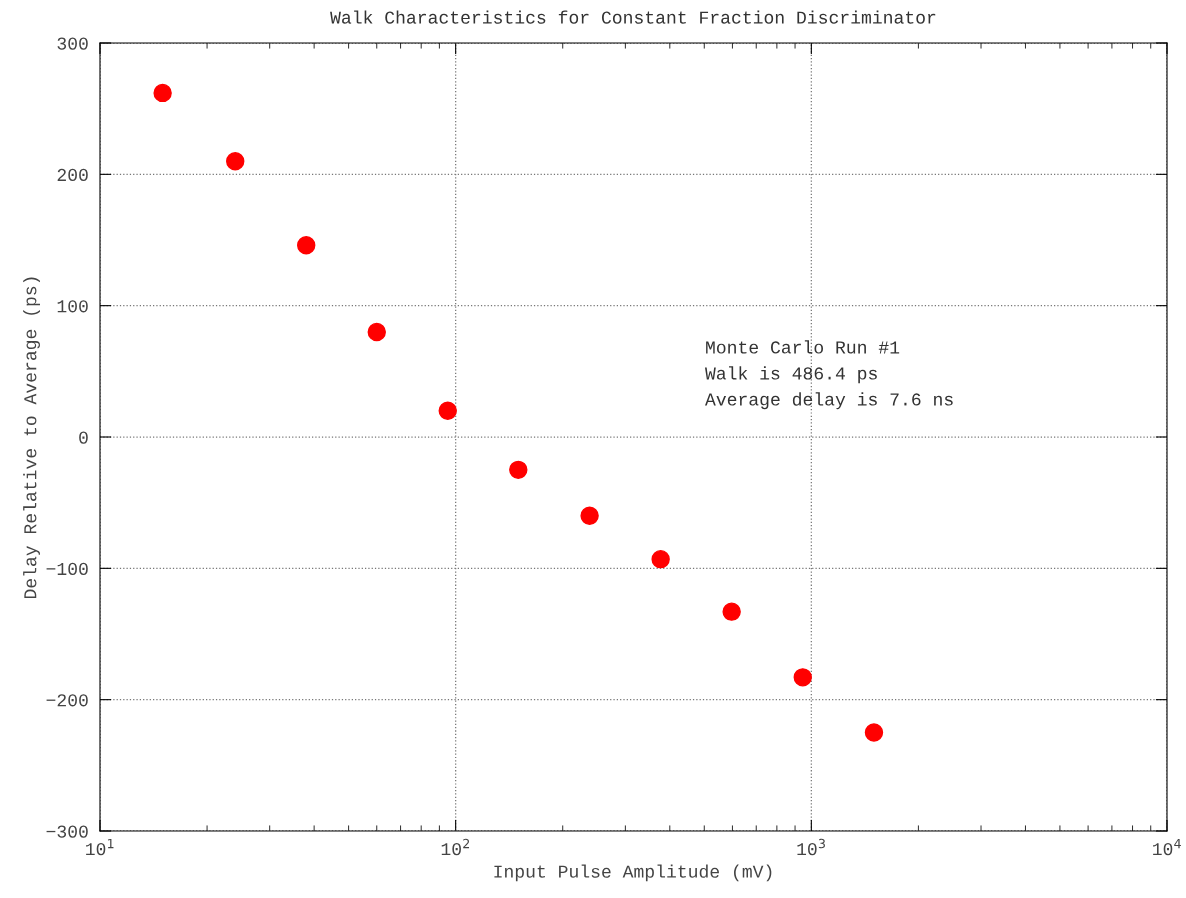 Image resolution: width=1186 pixels, height=898 pixels. What do you see at coordinates (811, 847) in the screenshot?
I see `x-tick-label: 10$^{3}$` at bounding box center [811, 847].